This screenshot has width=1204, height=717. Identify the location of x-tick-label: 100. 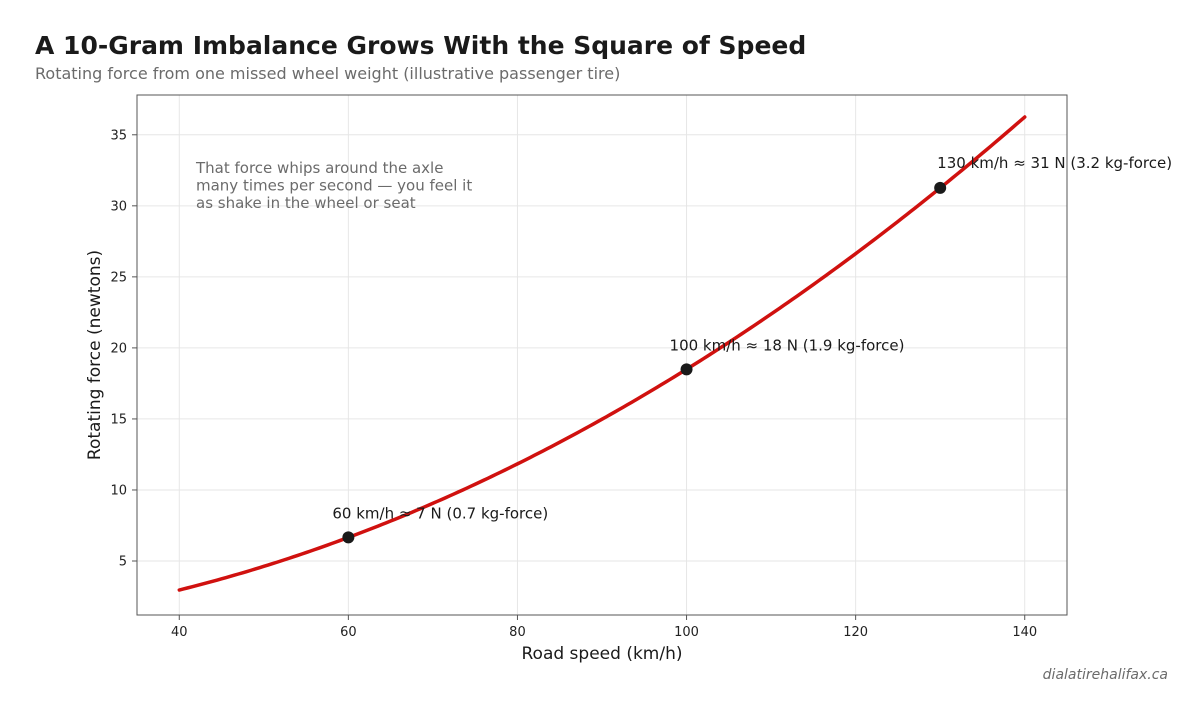
(686, 632).